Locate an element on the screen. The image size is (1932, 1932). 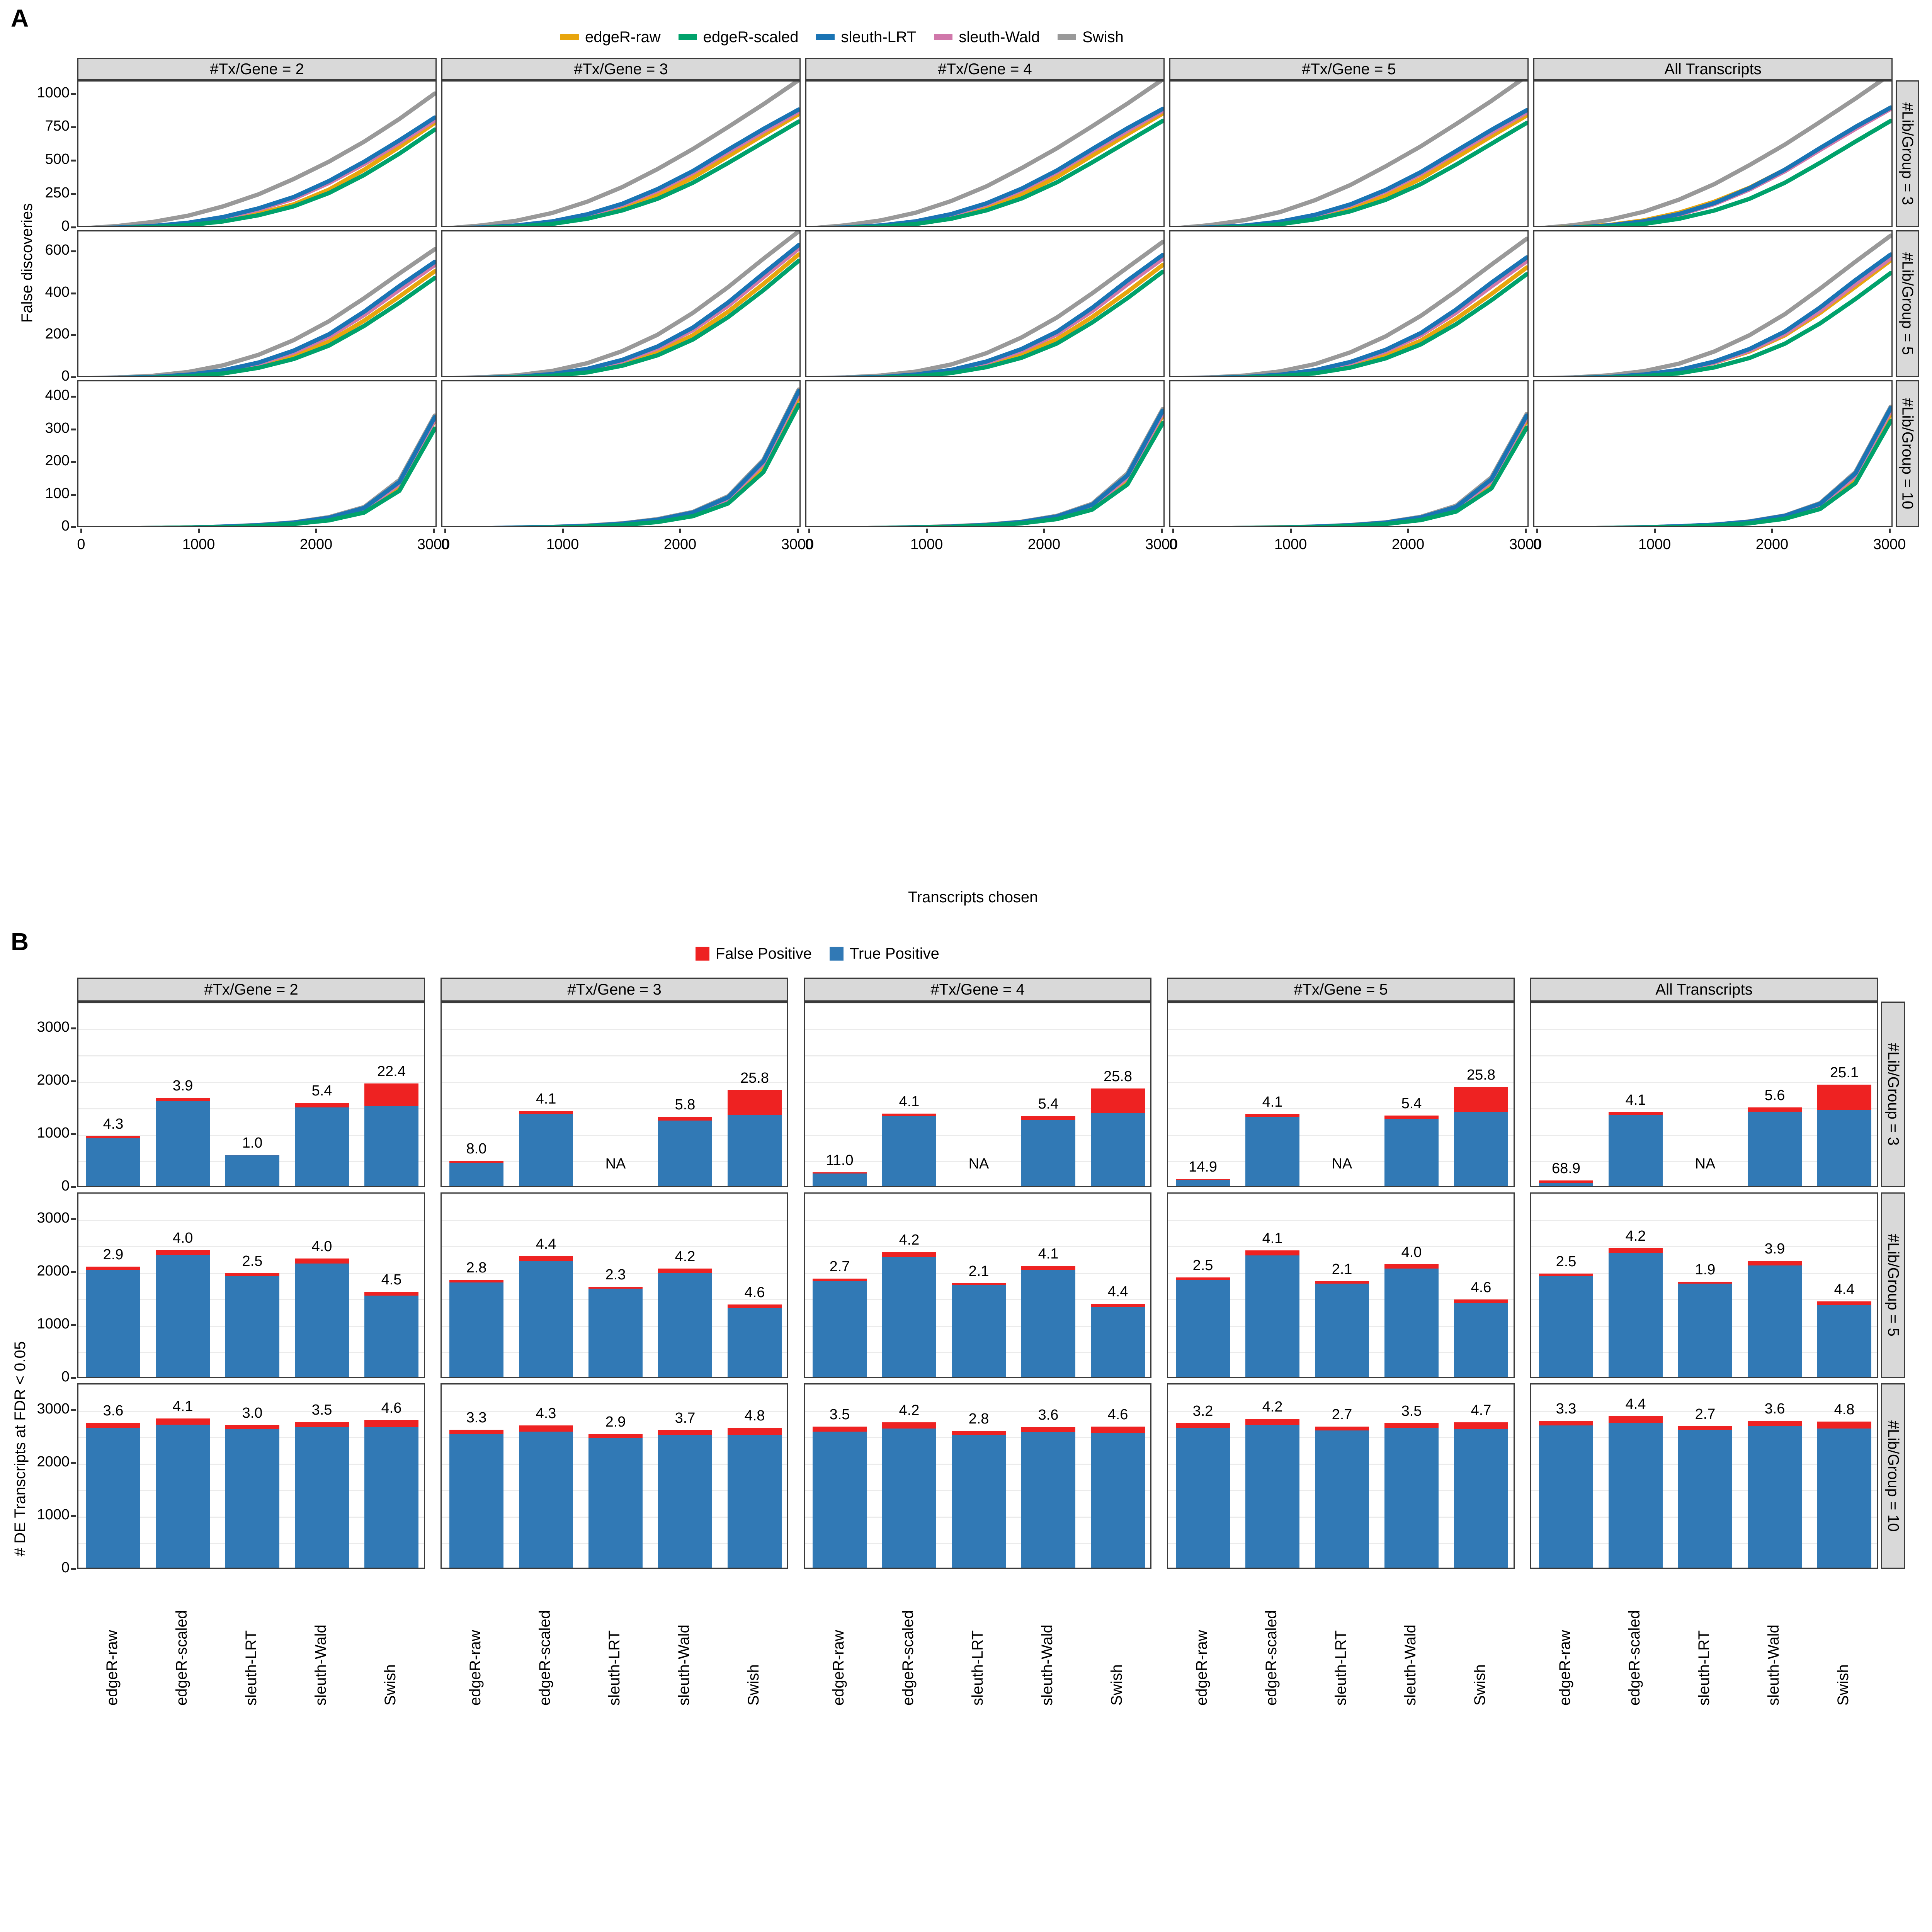
x-category-label-0: edgeR-raw is located at coordinates (475, 1668).